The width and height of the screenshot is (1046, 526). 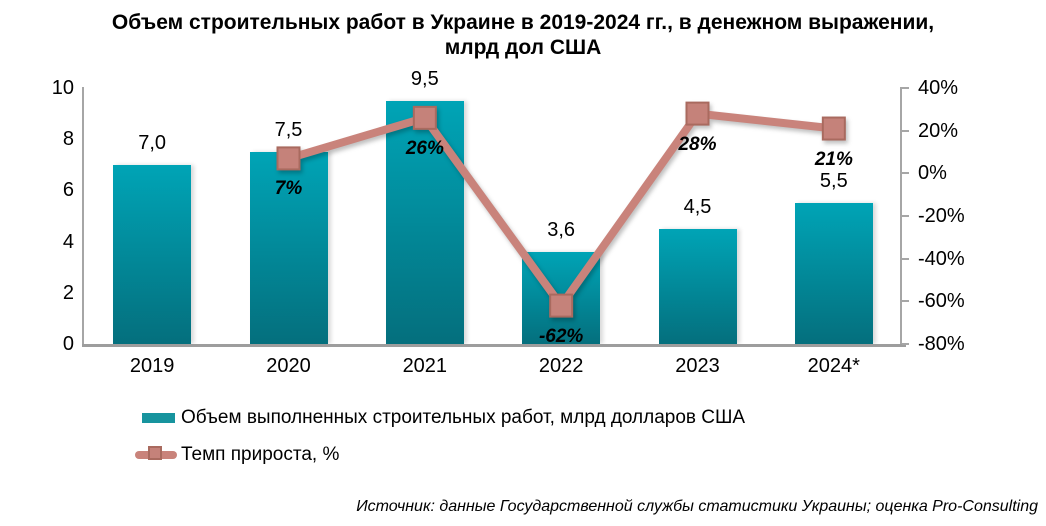 What do you see at coordinates (152, 366) in the screenshot?
I see `x-axis-category-label: 2019` at bounding box center [152, 366].